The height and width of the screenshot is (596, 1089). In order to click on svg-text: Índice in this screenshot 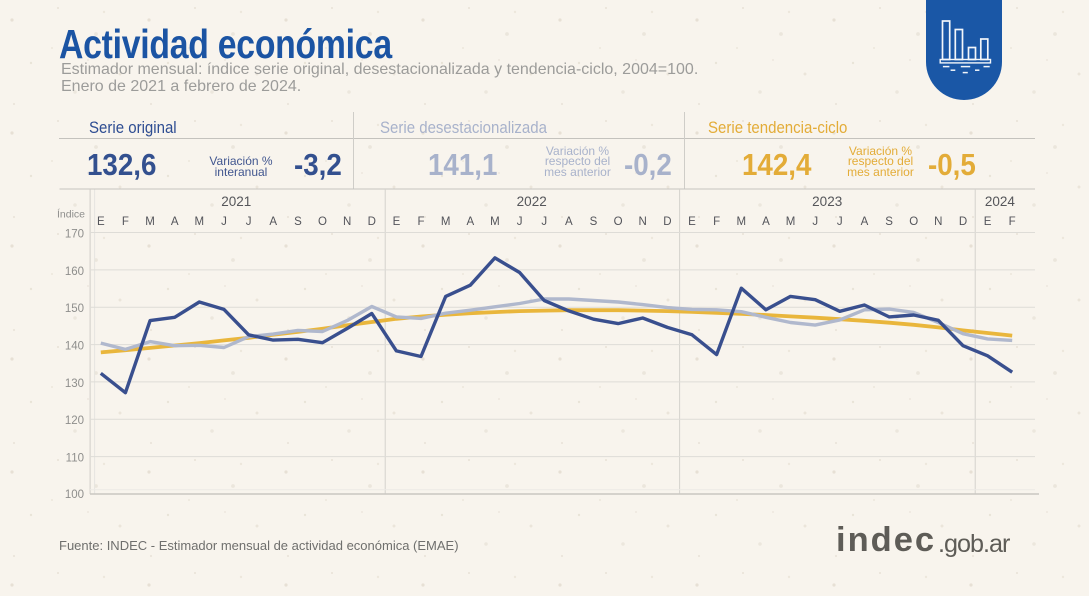, I will do `click(71, 214)`.